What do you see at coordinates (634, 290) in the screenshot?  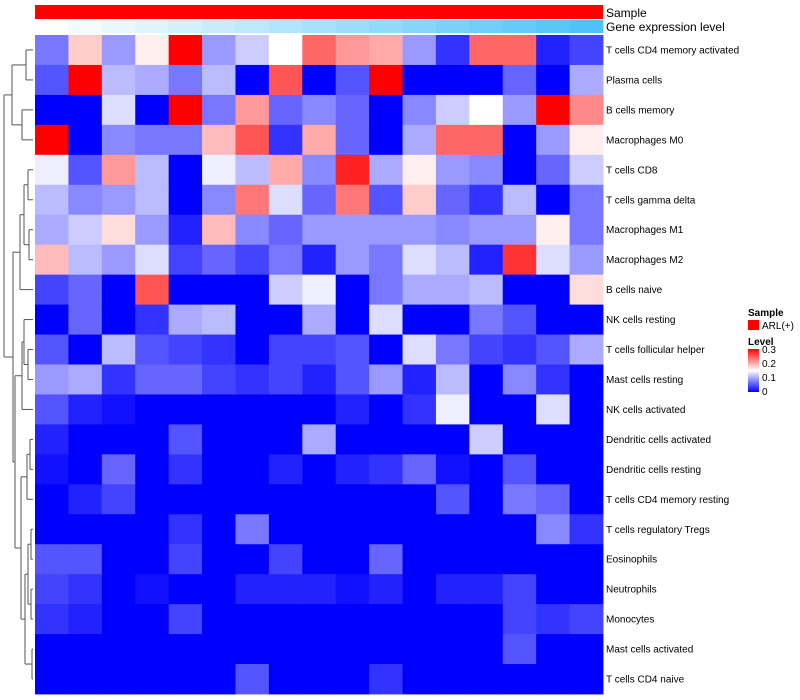 I see `row-label: B cells naive` at bounding box center [634, 290].